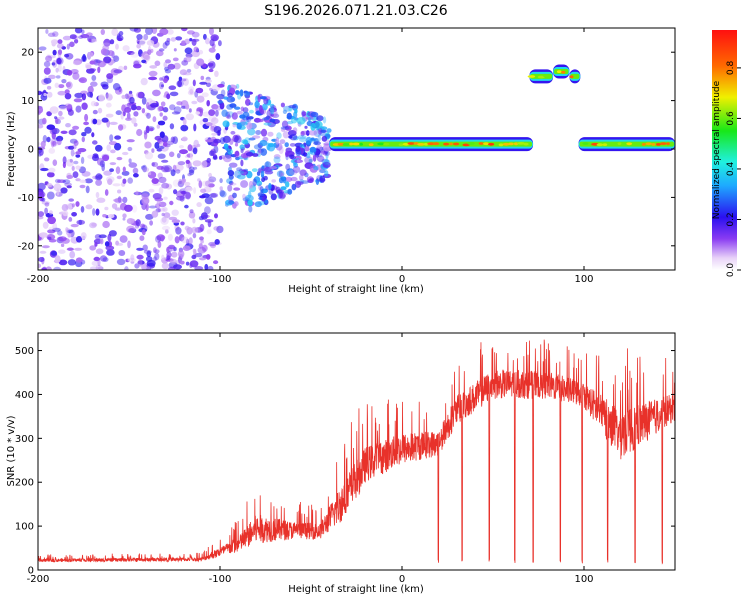  I want to click on snr-ytick-label: 200, so click(24, 483).